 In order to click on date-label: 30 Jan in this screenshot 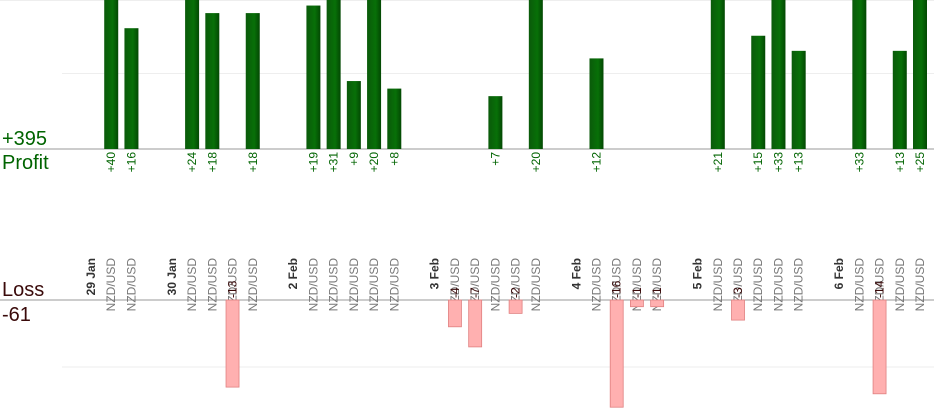, I will do `click(172, 276)`.